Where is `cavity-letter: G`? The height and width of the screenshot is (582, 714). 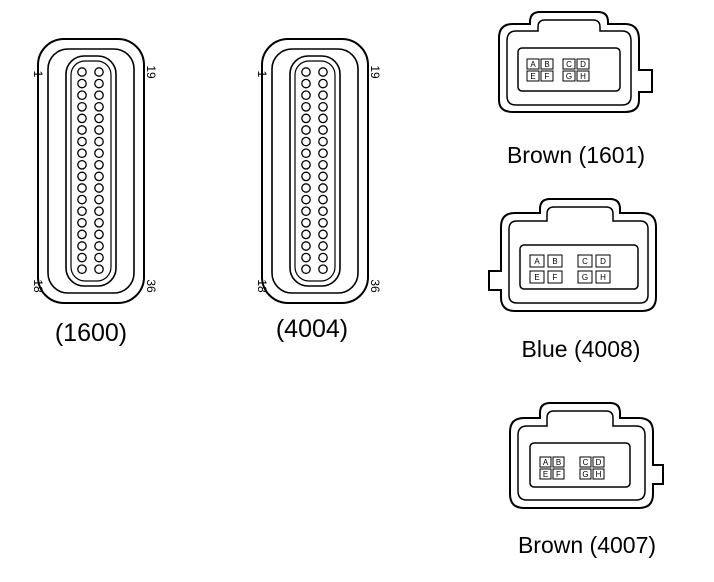 cavity-letter: G is located at coordinates (569, 76).